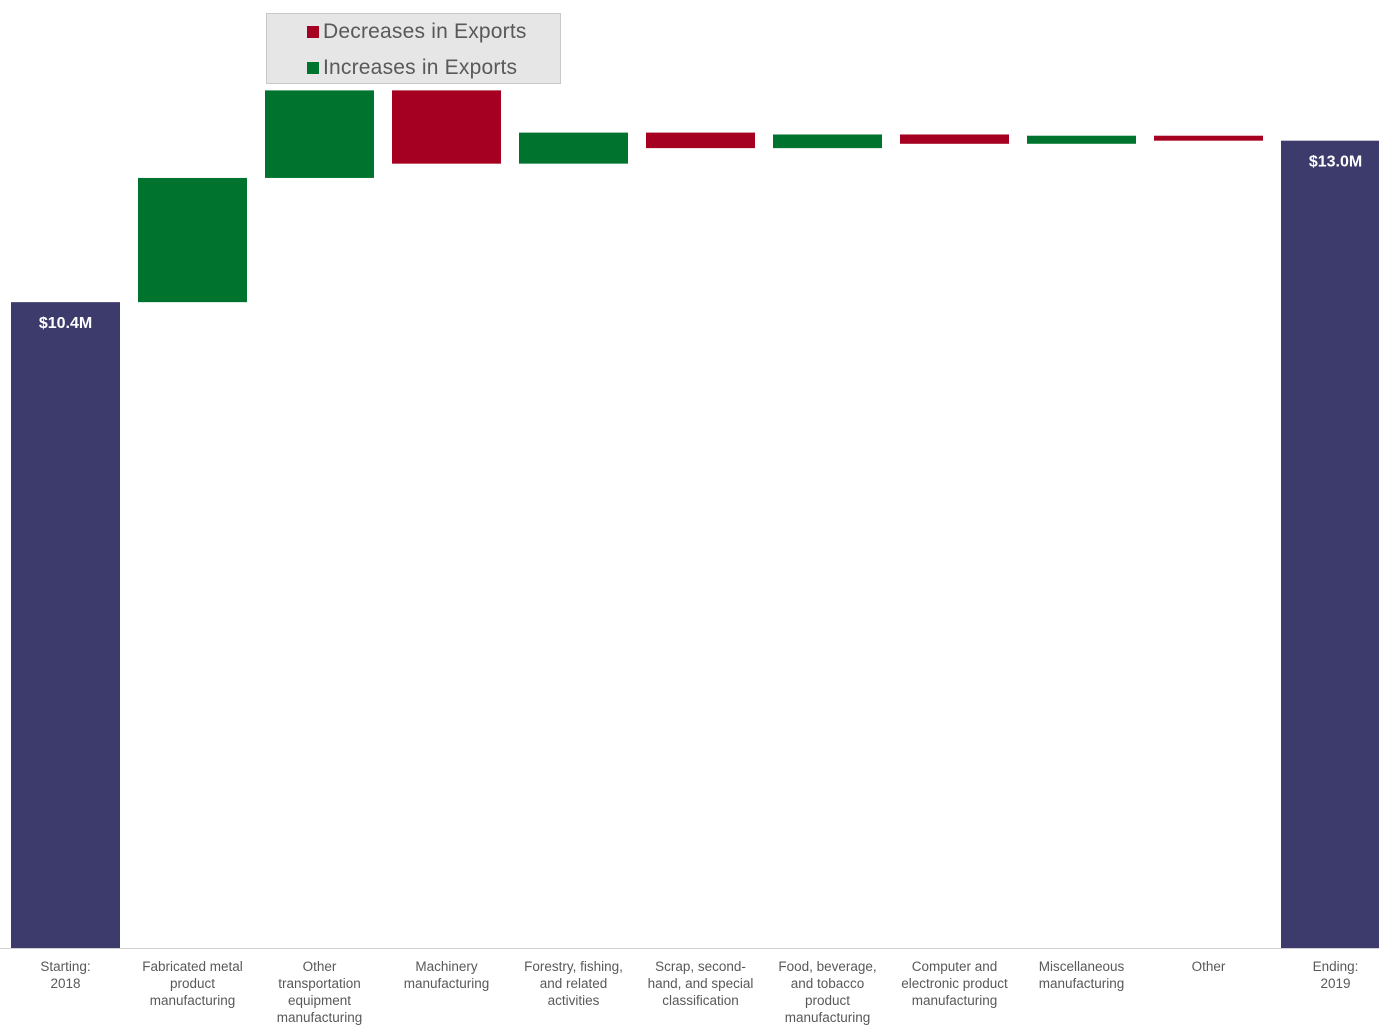 This screenshot has width=1379, height=1026. I want to click on x-tick-label: Fabricated metal product manufacturing, so click(193, 983).